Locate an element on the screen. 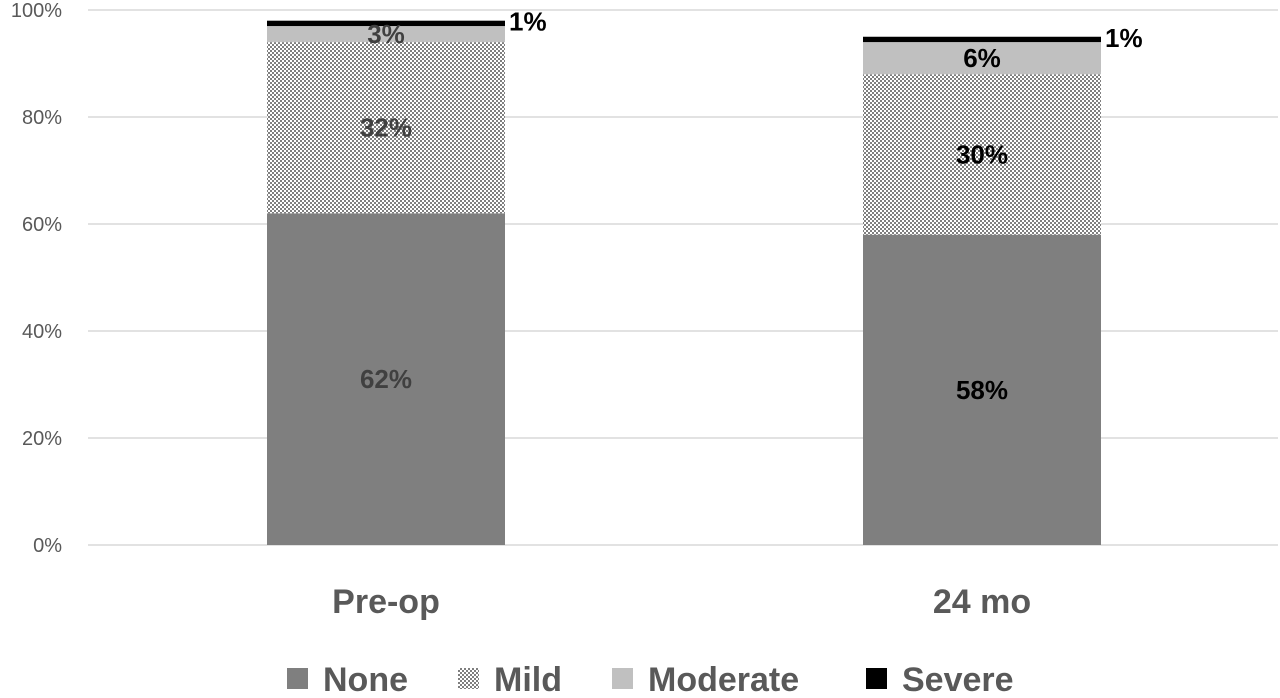 The image size is (1280, 698). legend-swatch-moderate is located at coordinates (622, 678).